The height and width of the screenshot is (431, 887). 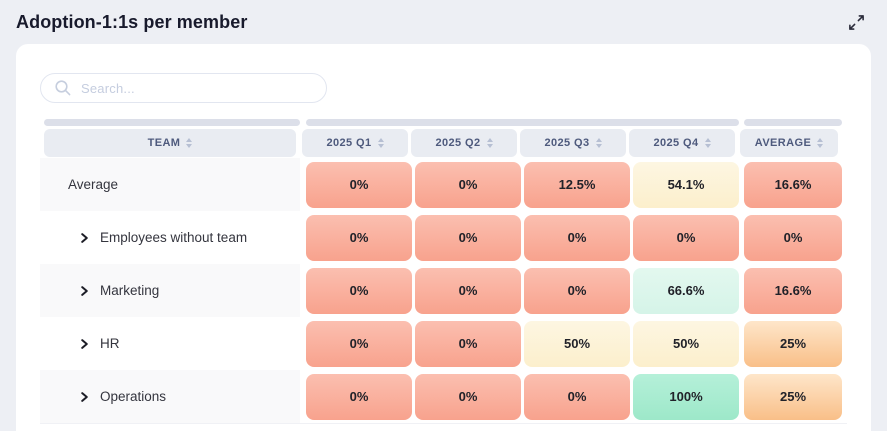 What do you see at coordinates (197, 88) in the screenshot?
I see `search-input` at bounding box center [197, 88].